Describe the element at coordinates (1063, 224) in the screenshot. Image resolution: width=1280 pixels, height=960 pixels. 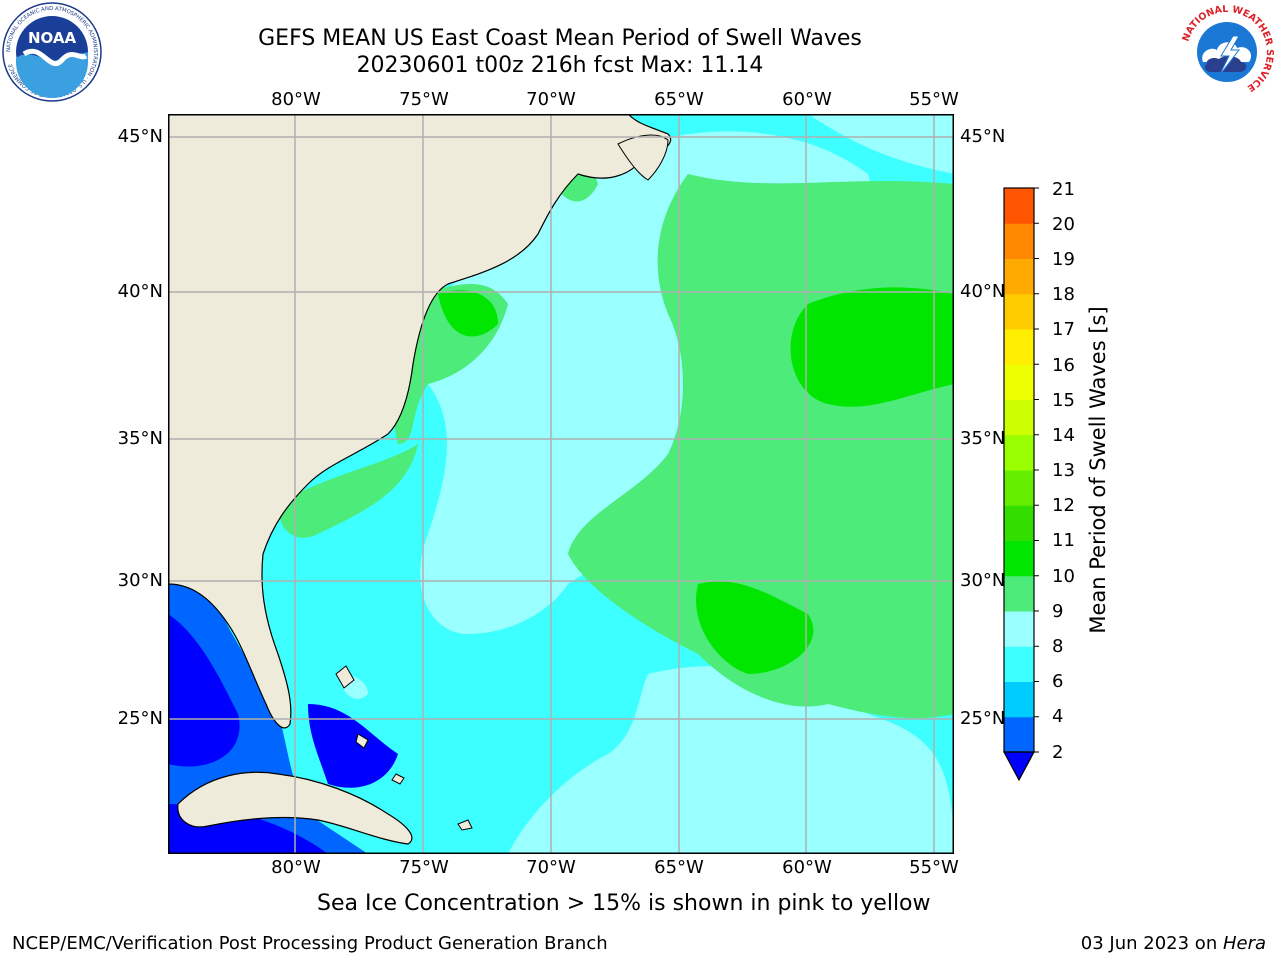
I see `colorbar-tick: 20` at that location.